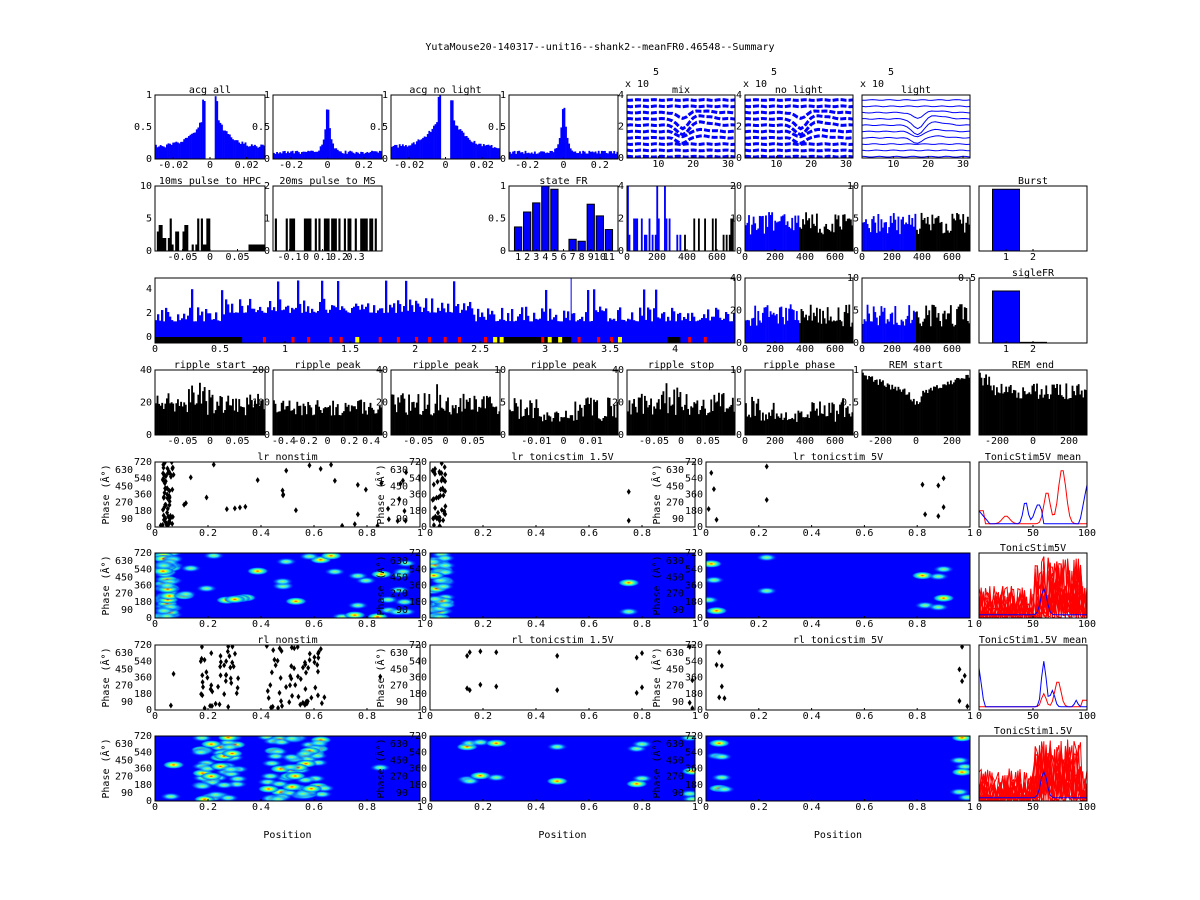 The height and width of the screenshot is (900, 1200). Describe the element at coordinates (736, 370) in the screenshot. I see `y-tick-label: 10` at that location.